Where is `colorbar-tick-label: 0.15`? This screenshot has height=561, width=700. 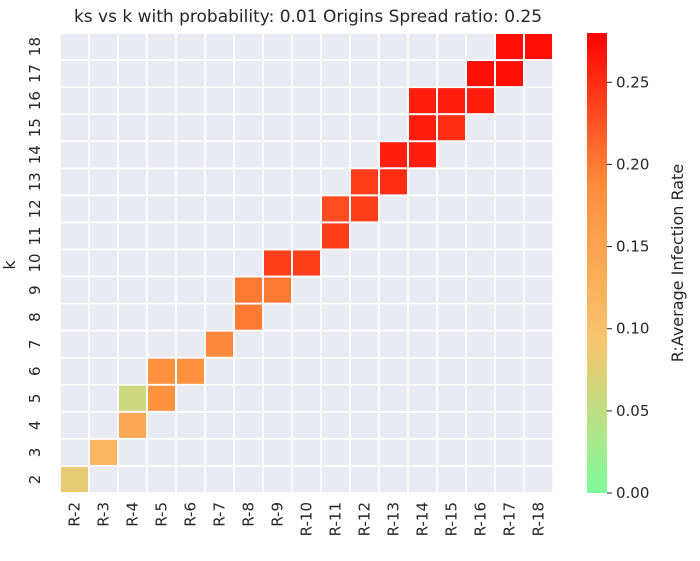
colorbar-tick-label: 0.15 is located at coordinates (632, 247).